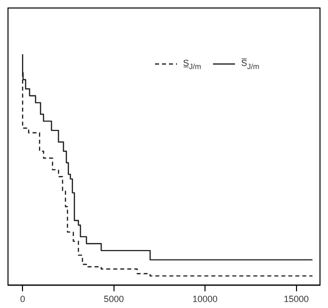 The width and height of the screenshot is (328, 308). I want to click on x-tick-label: 0, so click(23, 299).